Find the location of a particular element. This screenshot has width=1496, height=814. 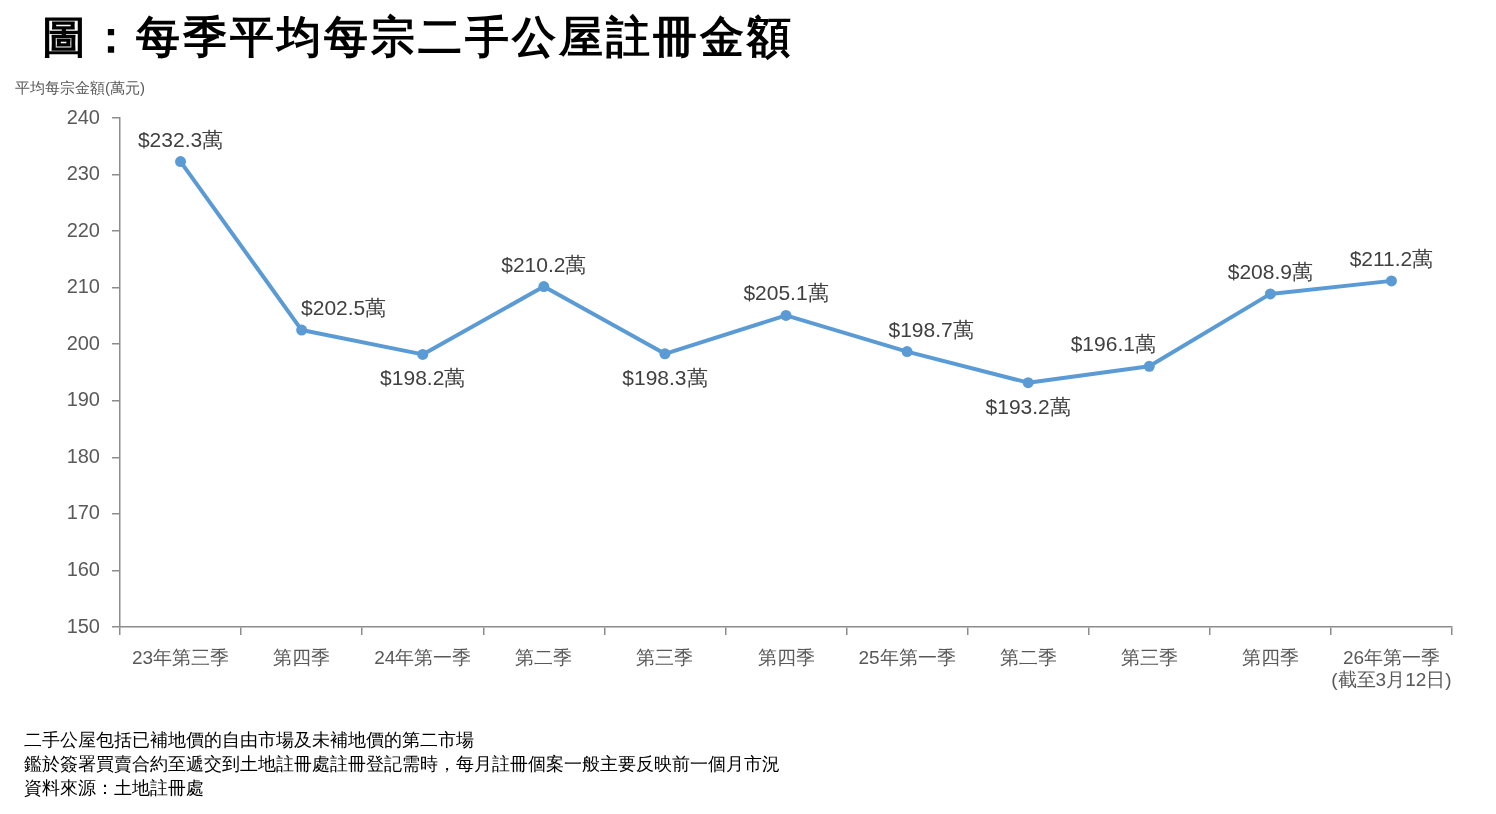

data-label: $232.3萬 is located at coordinates (180, 139).